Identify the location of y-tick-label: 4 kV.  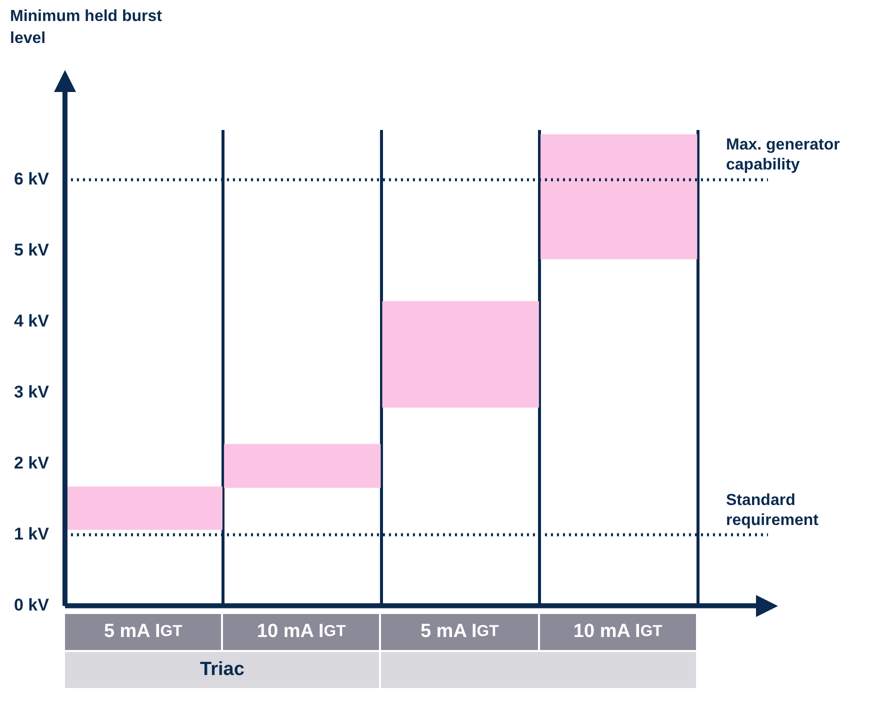
(32, 320).